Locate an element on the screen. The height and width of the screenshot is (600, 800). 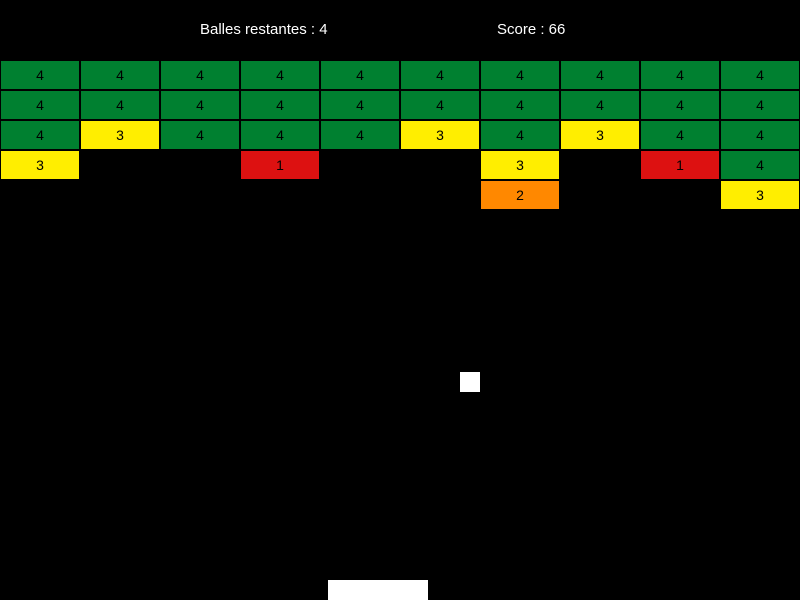
balls-remaining-label: Balles restantes : 4 is located at coordinates (264, 29).